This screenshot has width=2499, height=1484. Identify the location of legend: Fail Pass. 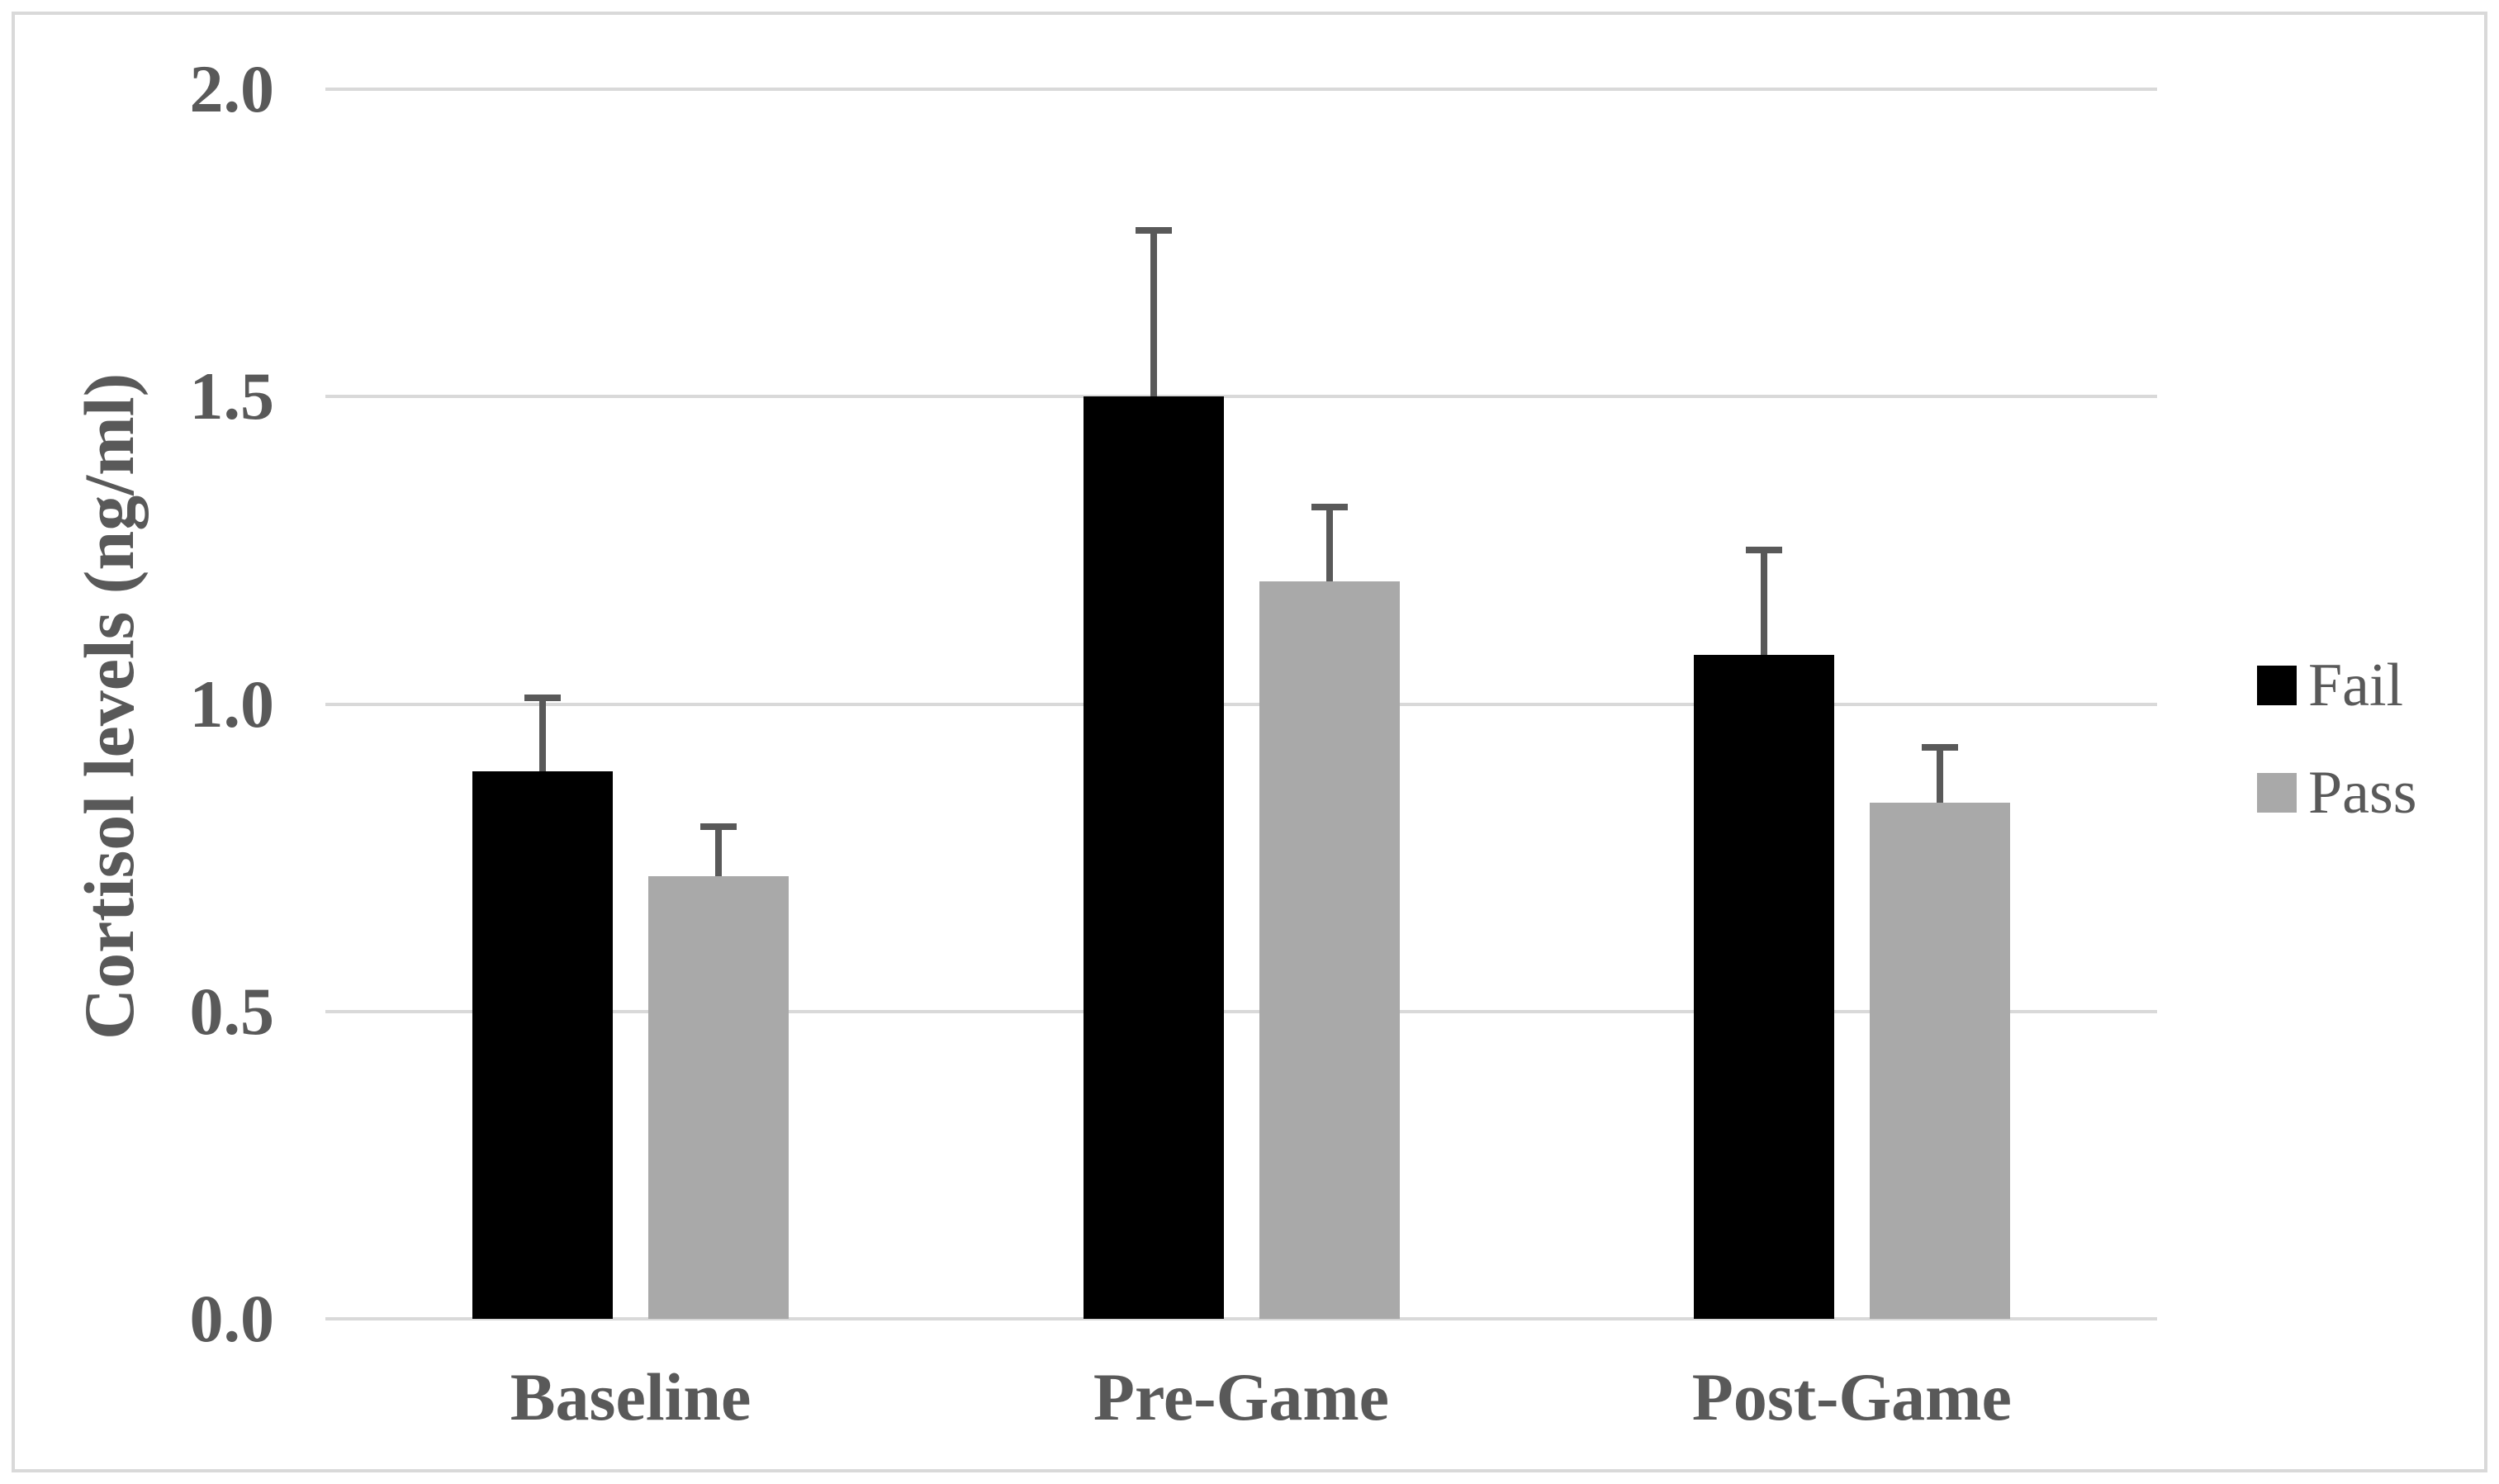
(2337, 739).